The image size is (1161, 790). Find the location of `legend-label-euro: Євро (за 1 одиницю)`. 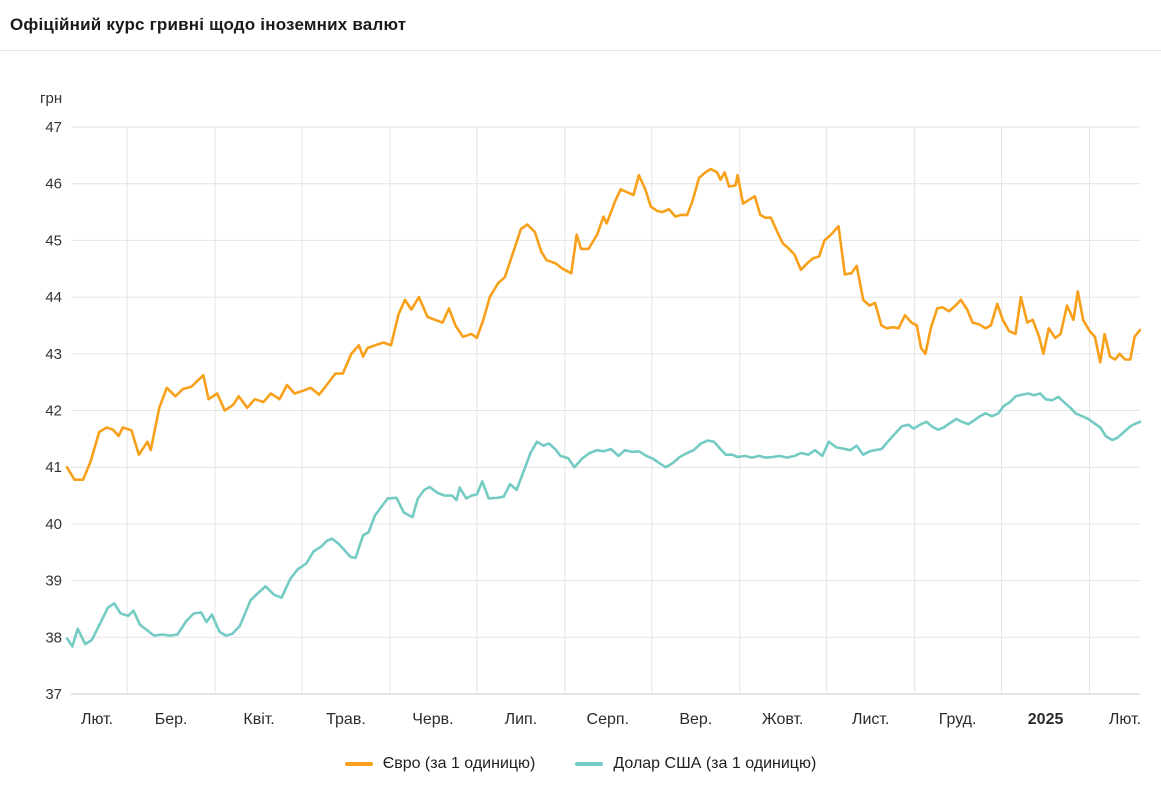

legend-label-euro: Євро (за 1 одиницю) is located at coordinates (459, 763).